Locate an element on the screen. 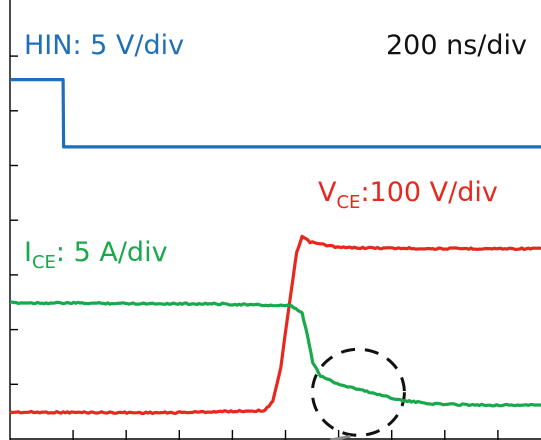 The width and height of the screenshot is (541, 440). hin-scale-label: HIN: 5 V/div is located at coordinates (104, 45).